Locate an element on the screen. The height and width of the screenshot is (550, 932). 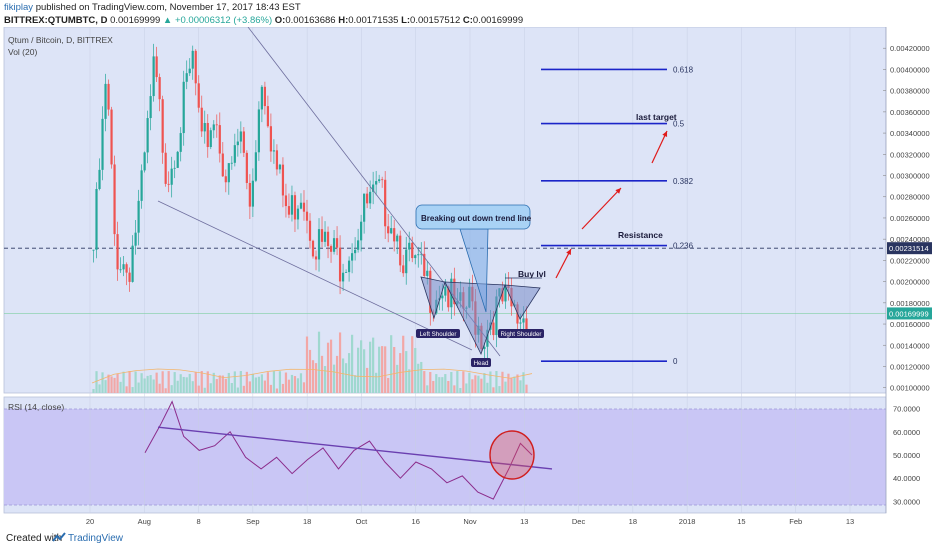
fib-level-label: 0.5 is located at coordinates (679, 124).